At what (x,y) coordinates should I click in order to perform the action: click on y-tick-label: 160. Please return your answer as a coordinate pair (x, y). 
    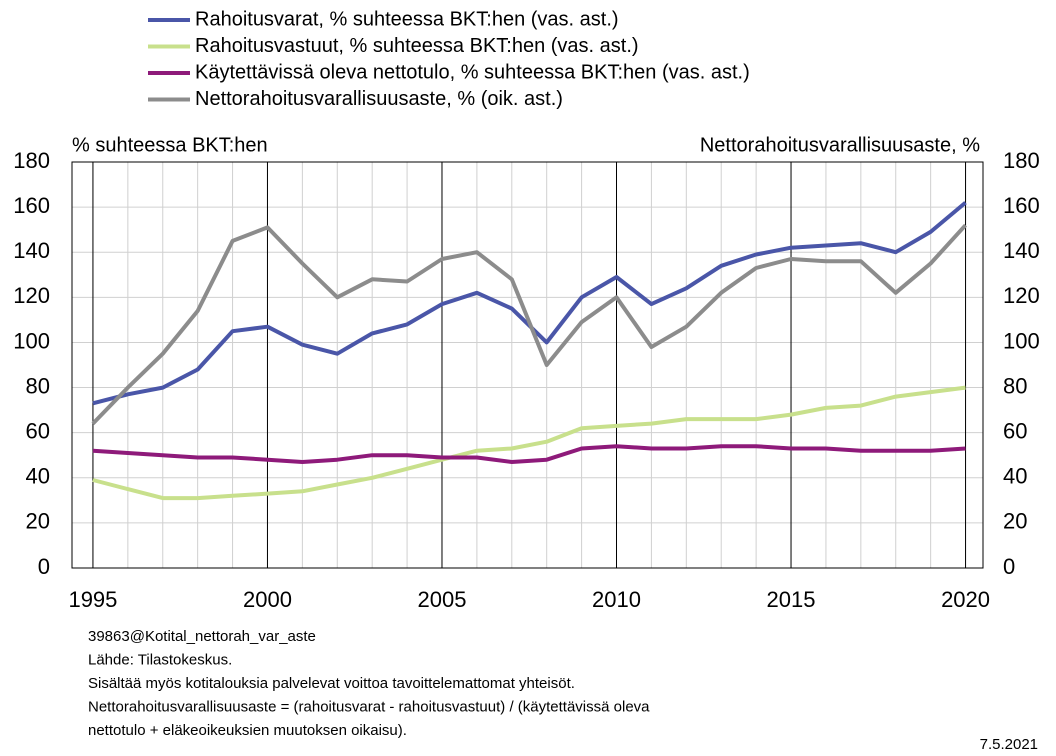
    Looking at the image, I should click on (31, 205).